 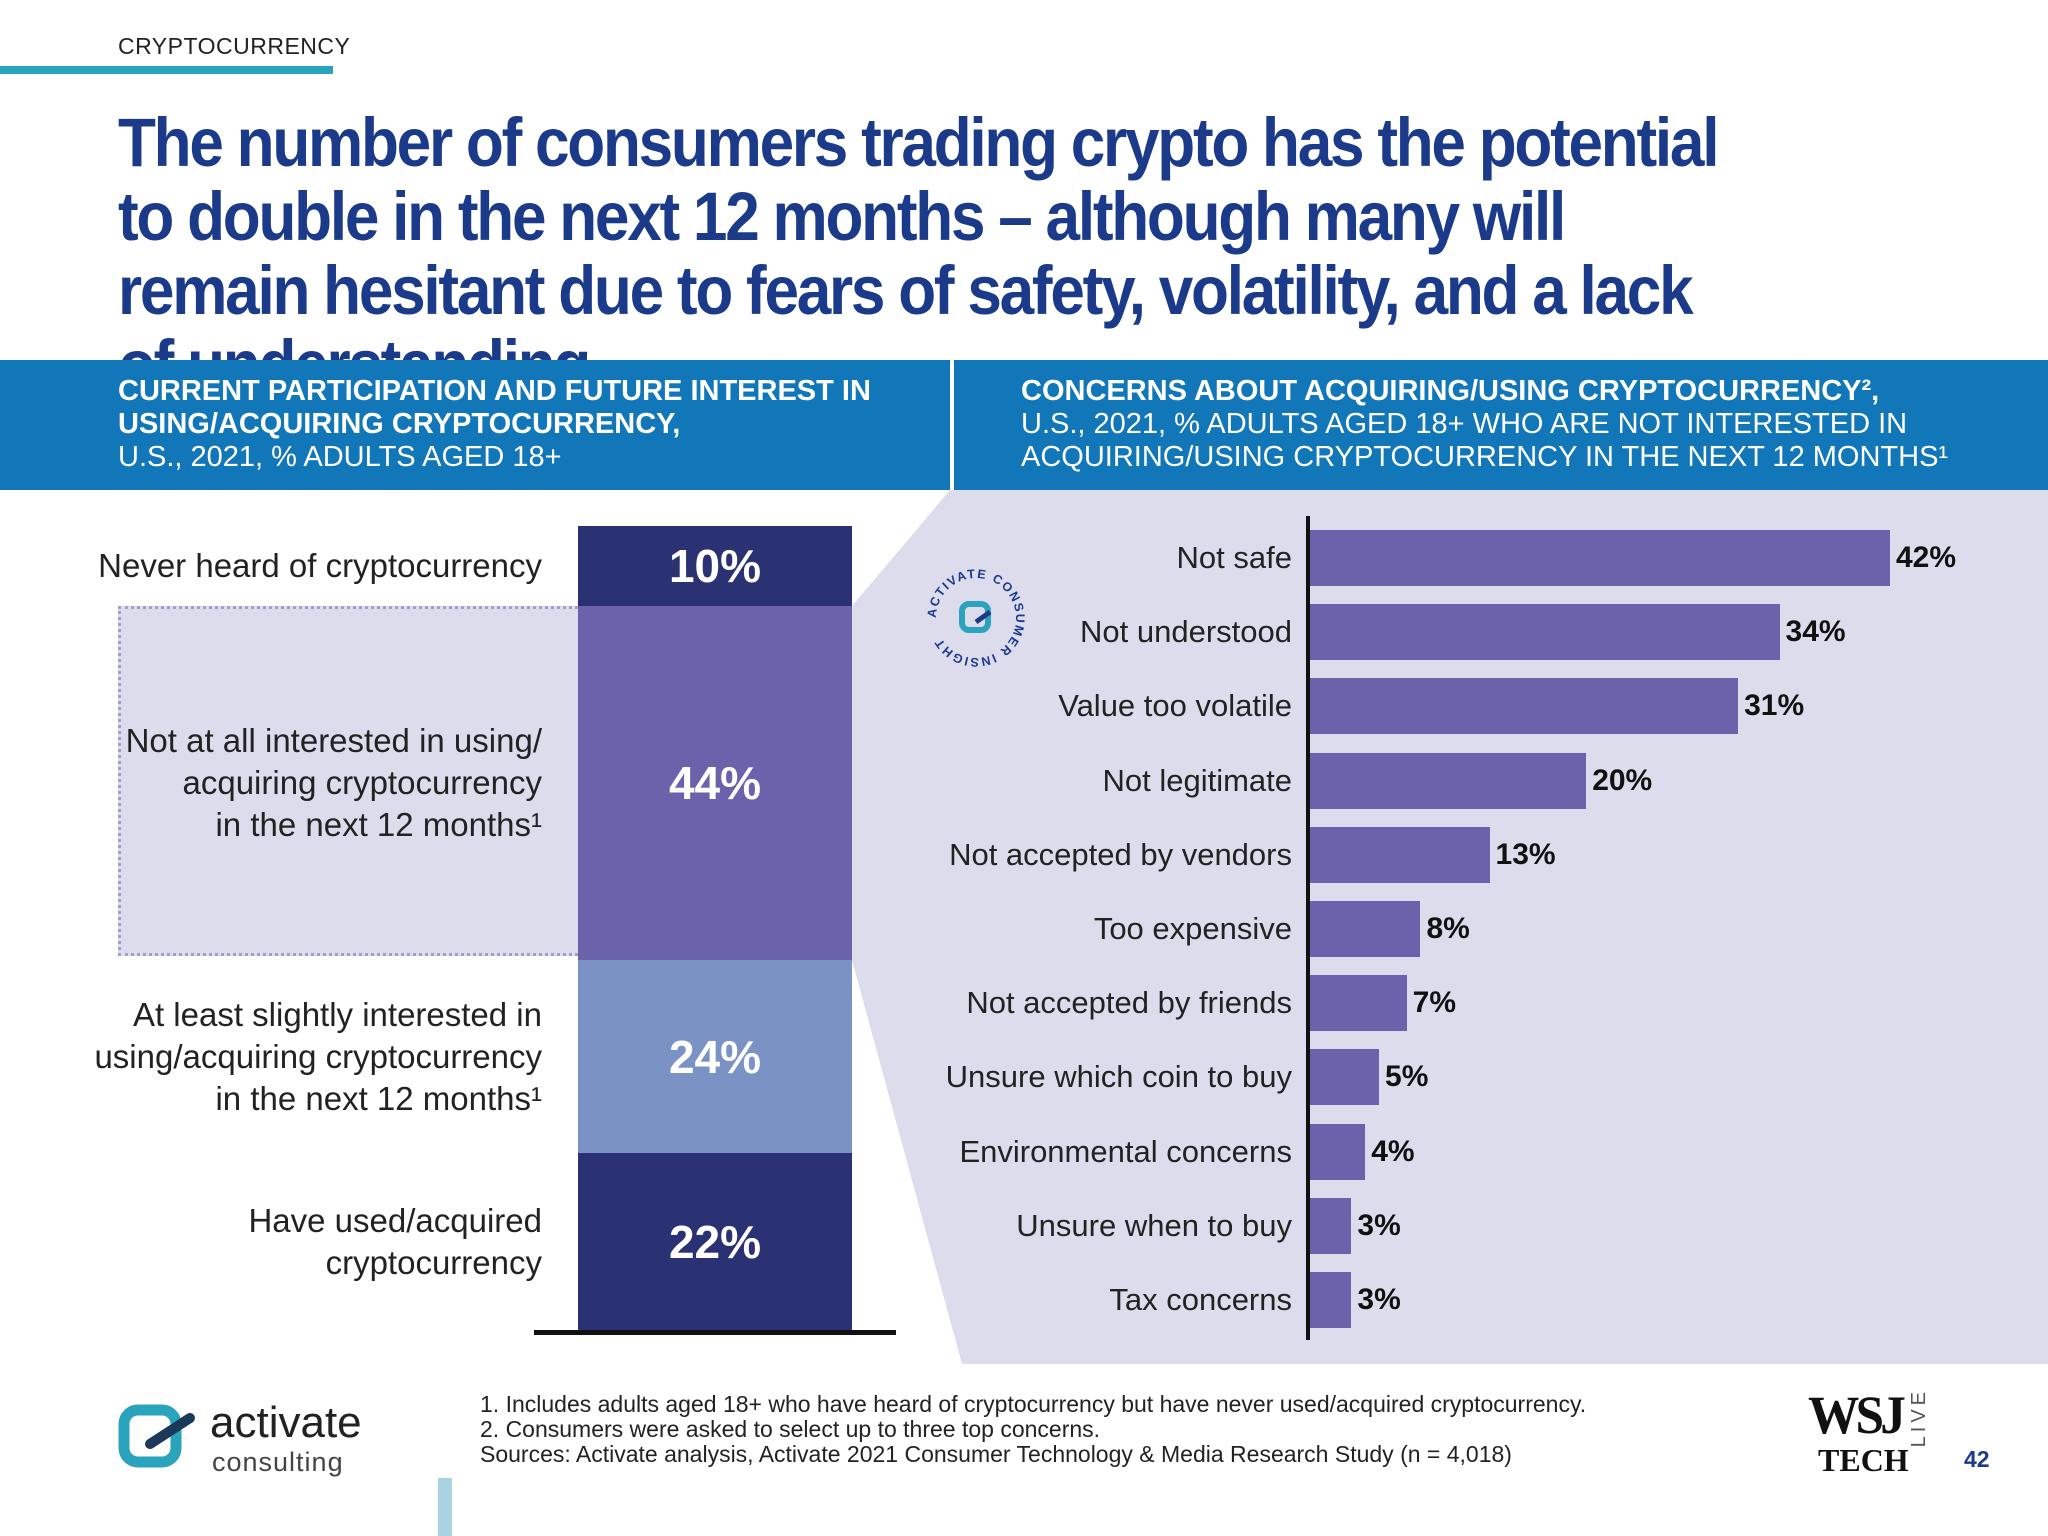 What do you see at coordinates (1407, 1077) in the screenshot?
I see `concern-value-label: 5%` at bounding box center [1407, 1077].